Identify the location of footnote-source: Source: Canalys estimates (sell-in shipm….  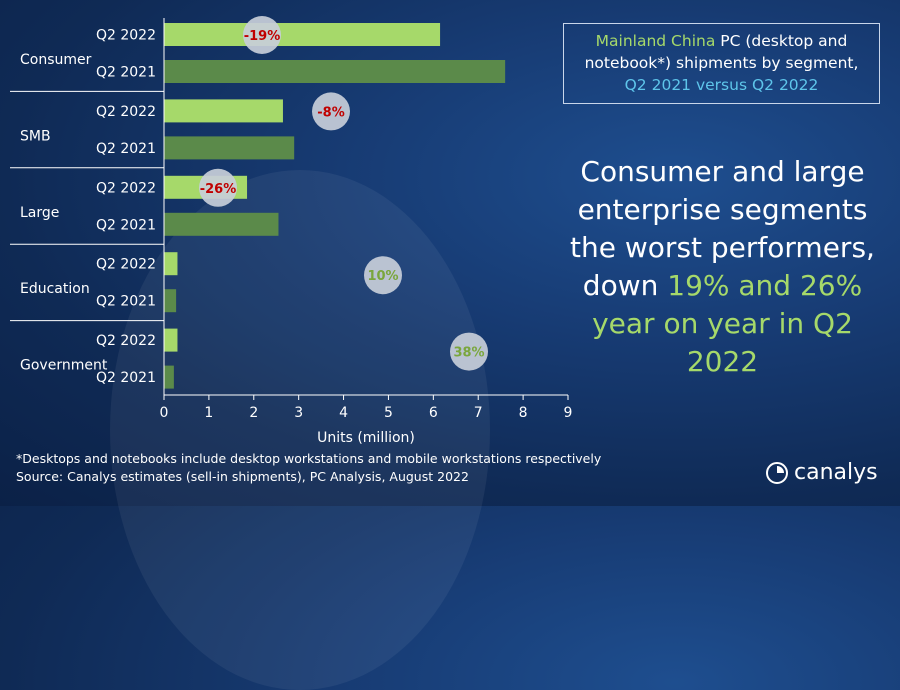
(242, 476).